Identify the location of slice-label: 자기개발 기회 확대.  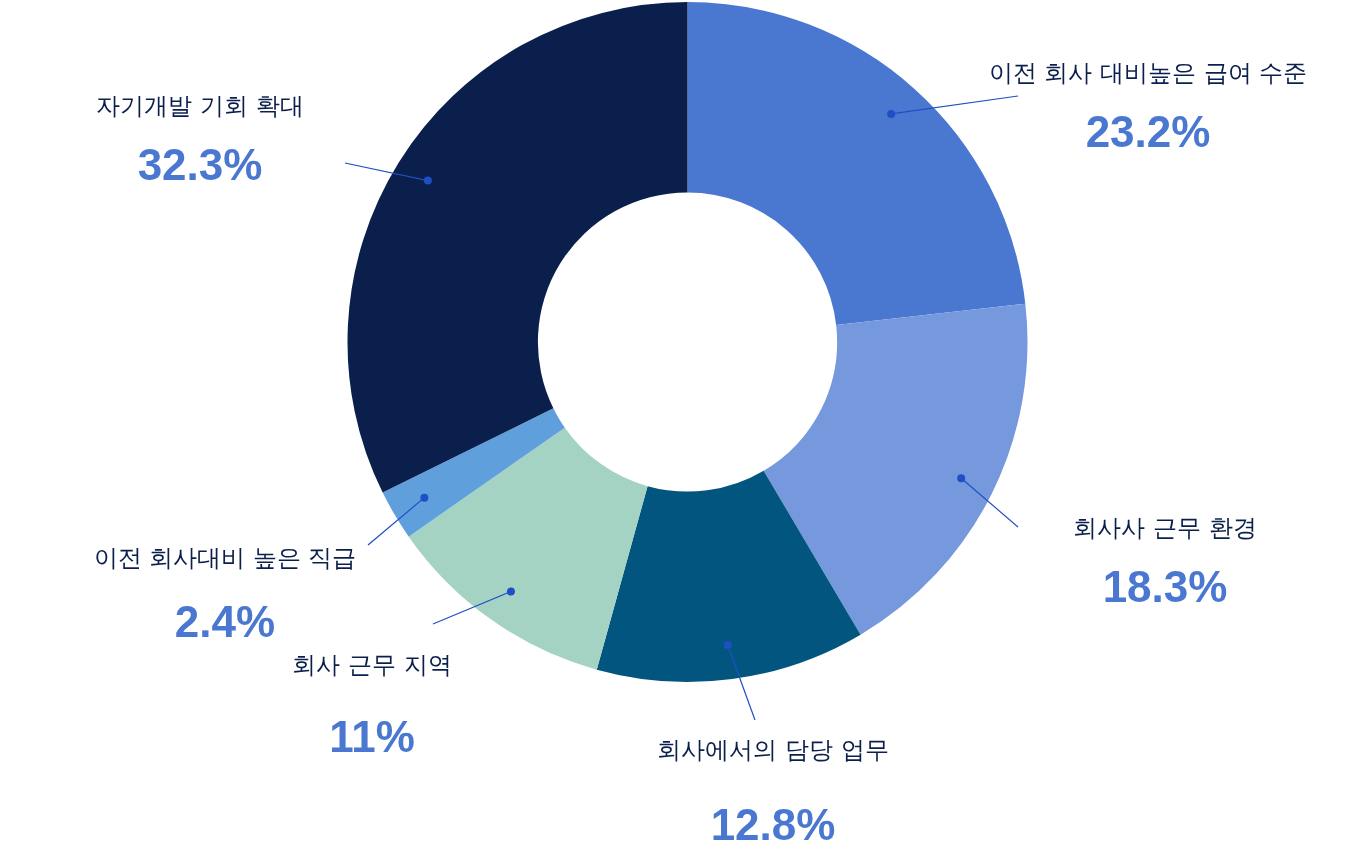
(200, 106).